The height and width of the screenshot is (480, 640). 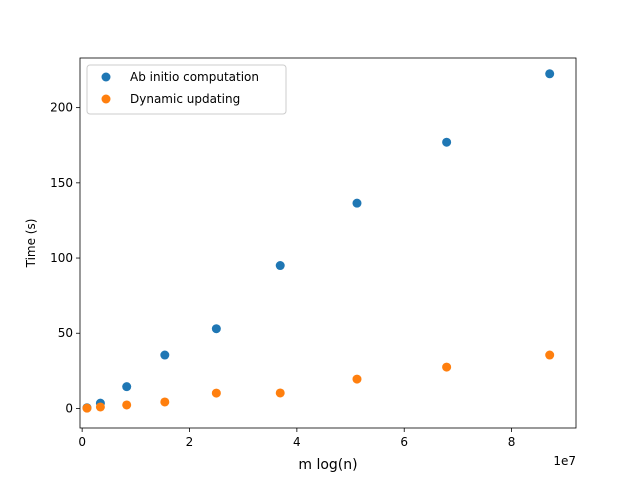 What do you see at coordinates (61, 258) in the screenshot?
I see `y-tick-label: 100` at bounding box center [61, 258].